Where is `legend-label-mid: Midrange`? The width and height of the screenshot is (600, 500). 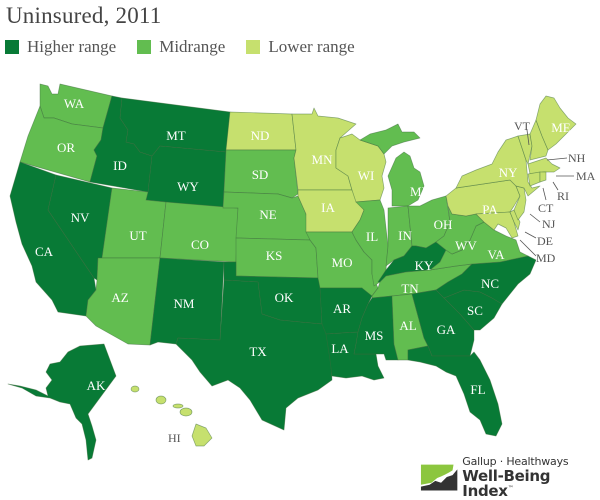 legend-label-mid: Midrange is located at coordinates (192, 46).